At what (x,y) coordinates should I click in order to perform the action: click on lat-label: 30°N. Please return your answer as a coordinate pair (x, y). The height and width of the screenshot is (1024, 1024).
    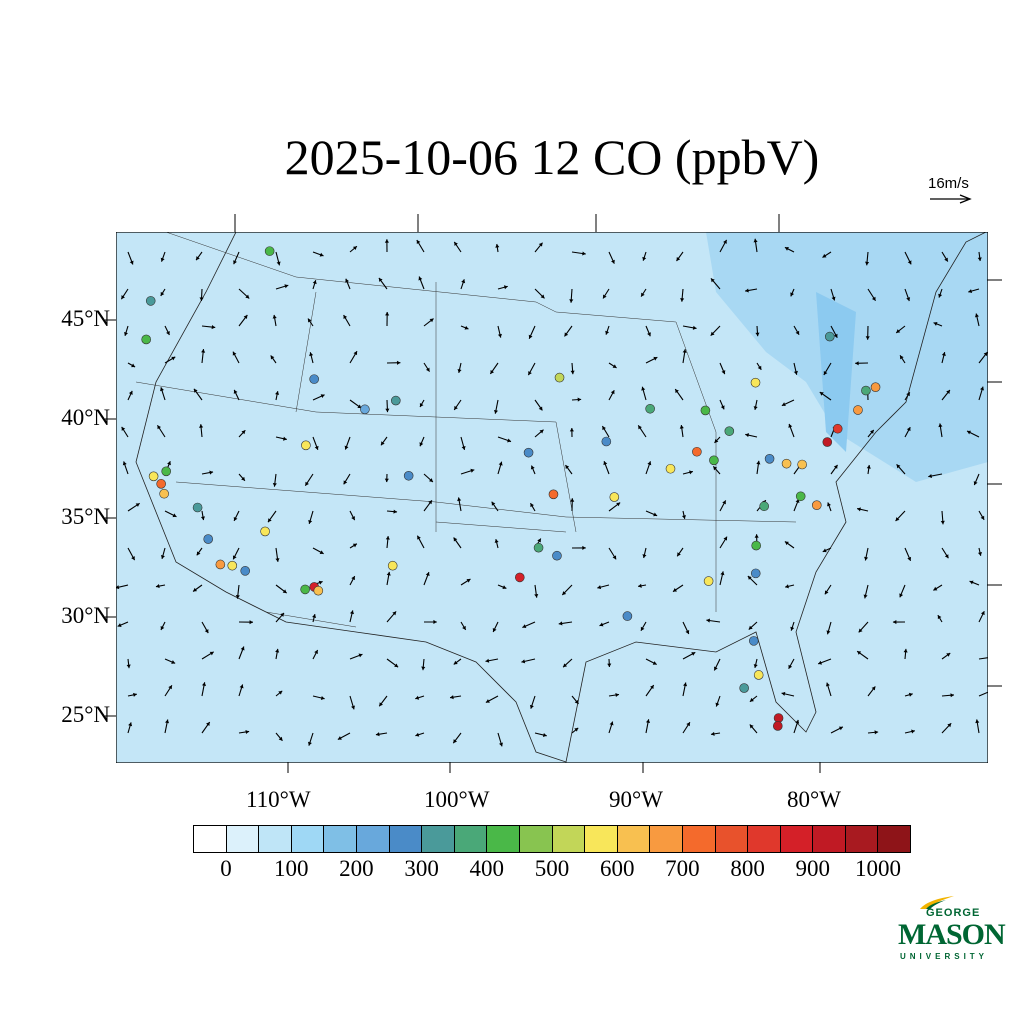
    Looking at the image, I should click on (85, 615).